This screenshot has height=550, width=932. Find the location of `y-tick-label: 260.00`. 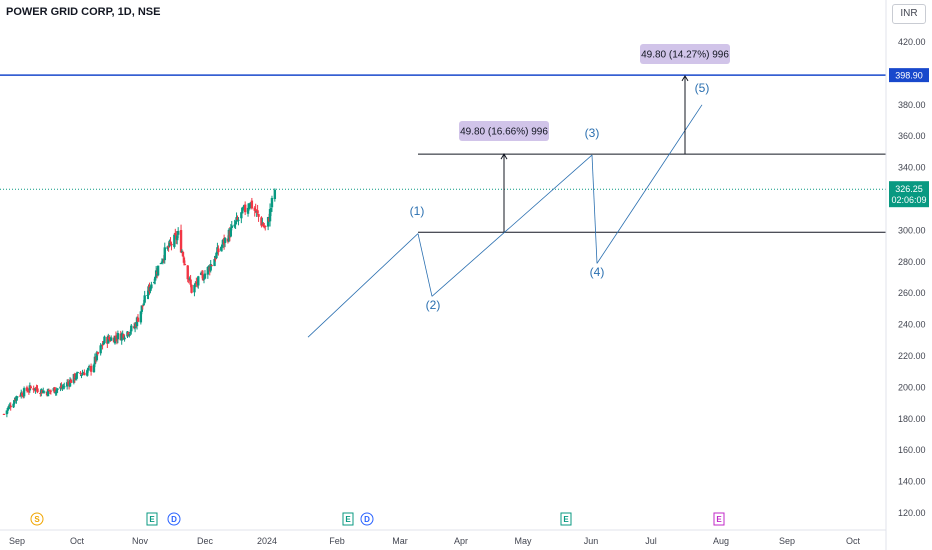

y-tick-label: 260.00 is located at coordinates (912, 293).